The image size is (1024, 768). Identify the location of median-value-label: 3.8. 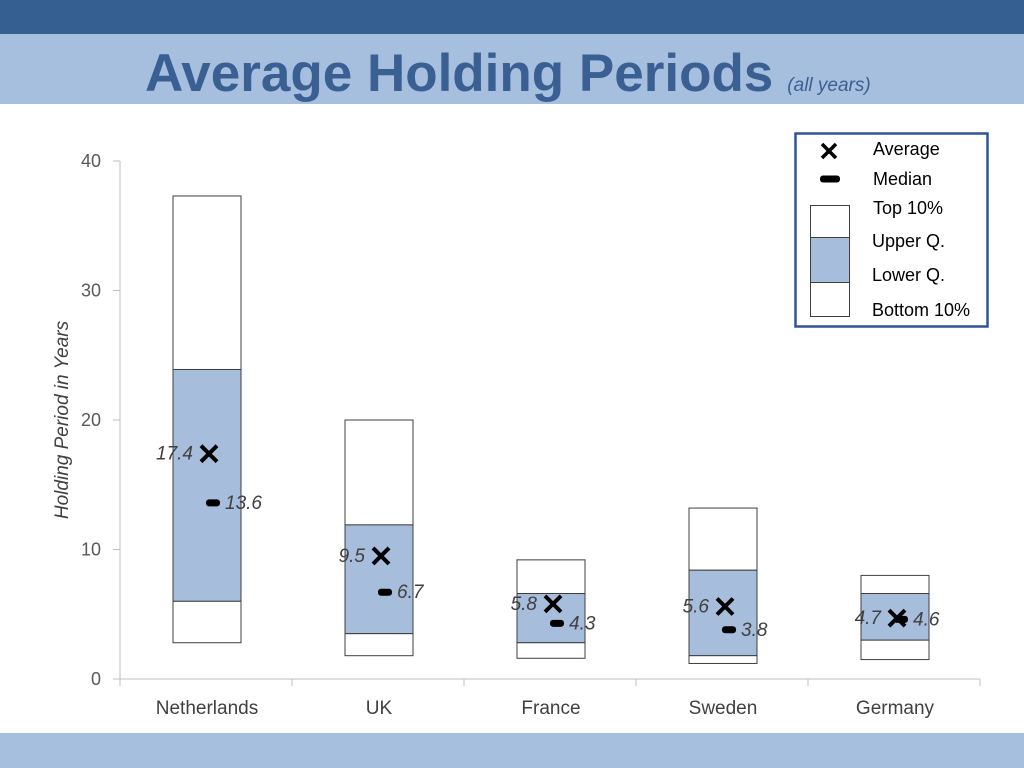
(754, 630).